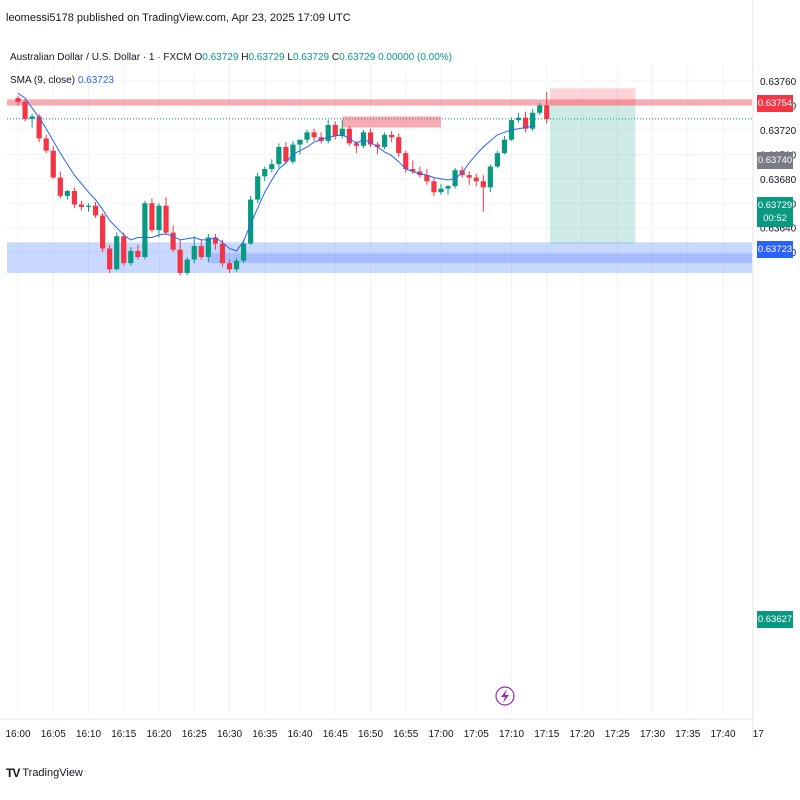 The image size is (800, 800). What do you see at coordinates (440, 734) in the screenshot?
I see `x-tick-label: 17:00` at bounding box center [440, 734].